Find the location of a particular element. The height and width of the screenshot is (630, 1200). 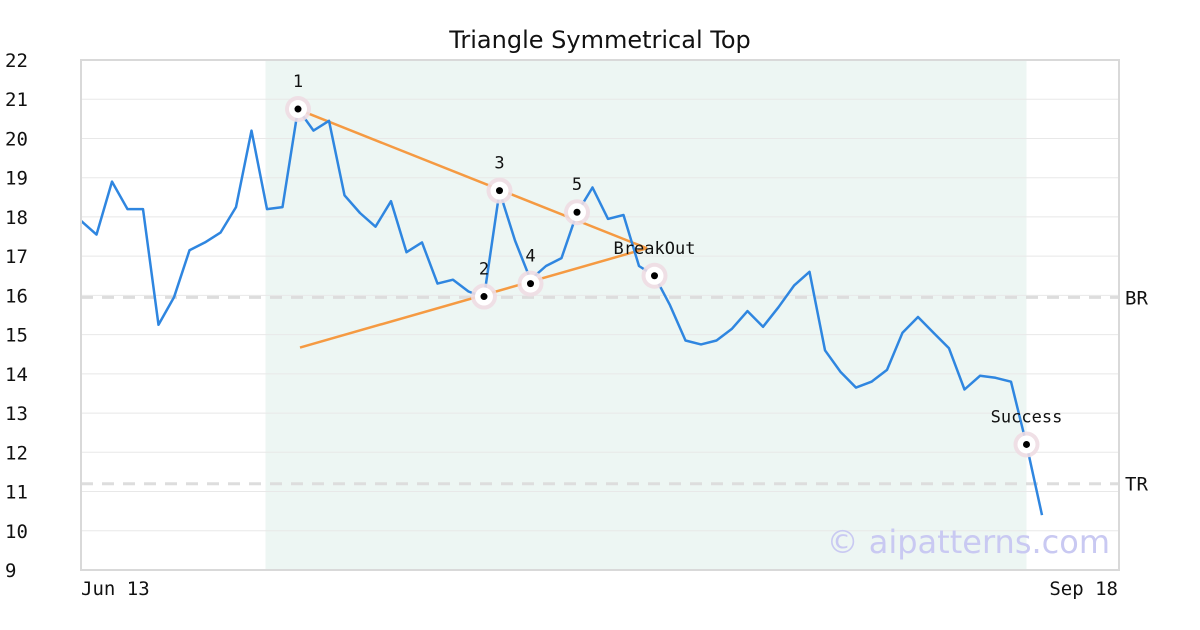

y-tick-label: 14 is located at coordinates (16, 375).